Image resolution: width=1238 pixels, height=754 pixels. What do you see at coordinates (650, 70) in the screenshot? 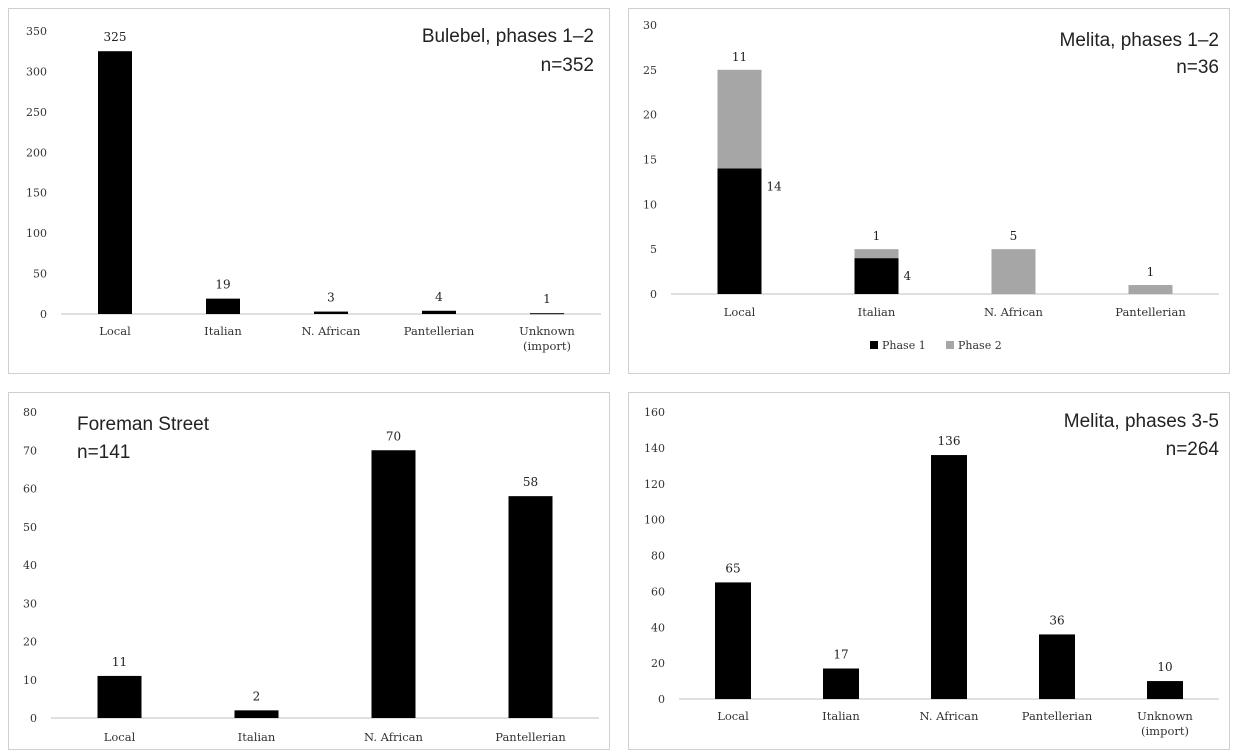
I see `y-tick-label: 25` at bounding box center [650, 70].